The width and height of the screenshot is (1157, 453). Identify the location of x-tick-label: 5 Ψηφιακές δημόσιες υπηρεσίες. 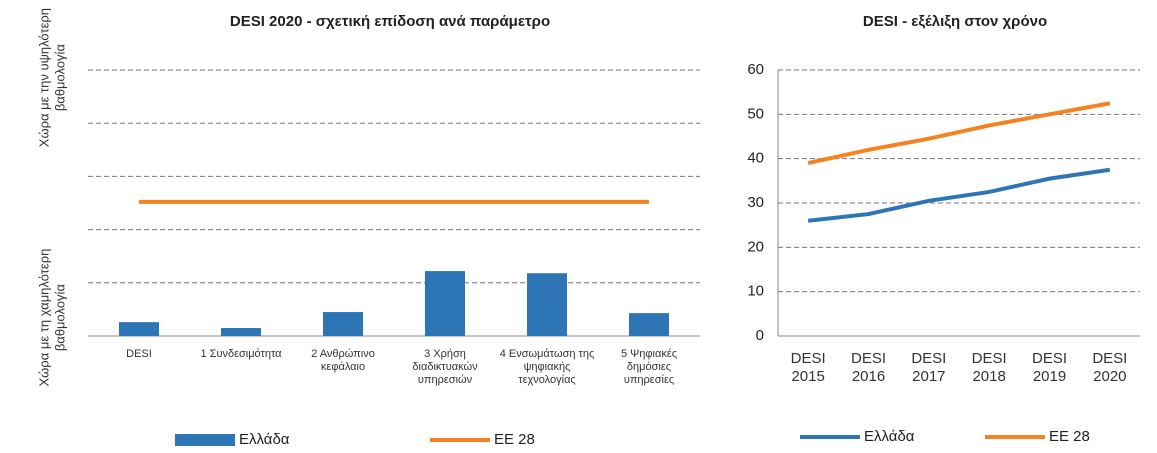
(649, 367).